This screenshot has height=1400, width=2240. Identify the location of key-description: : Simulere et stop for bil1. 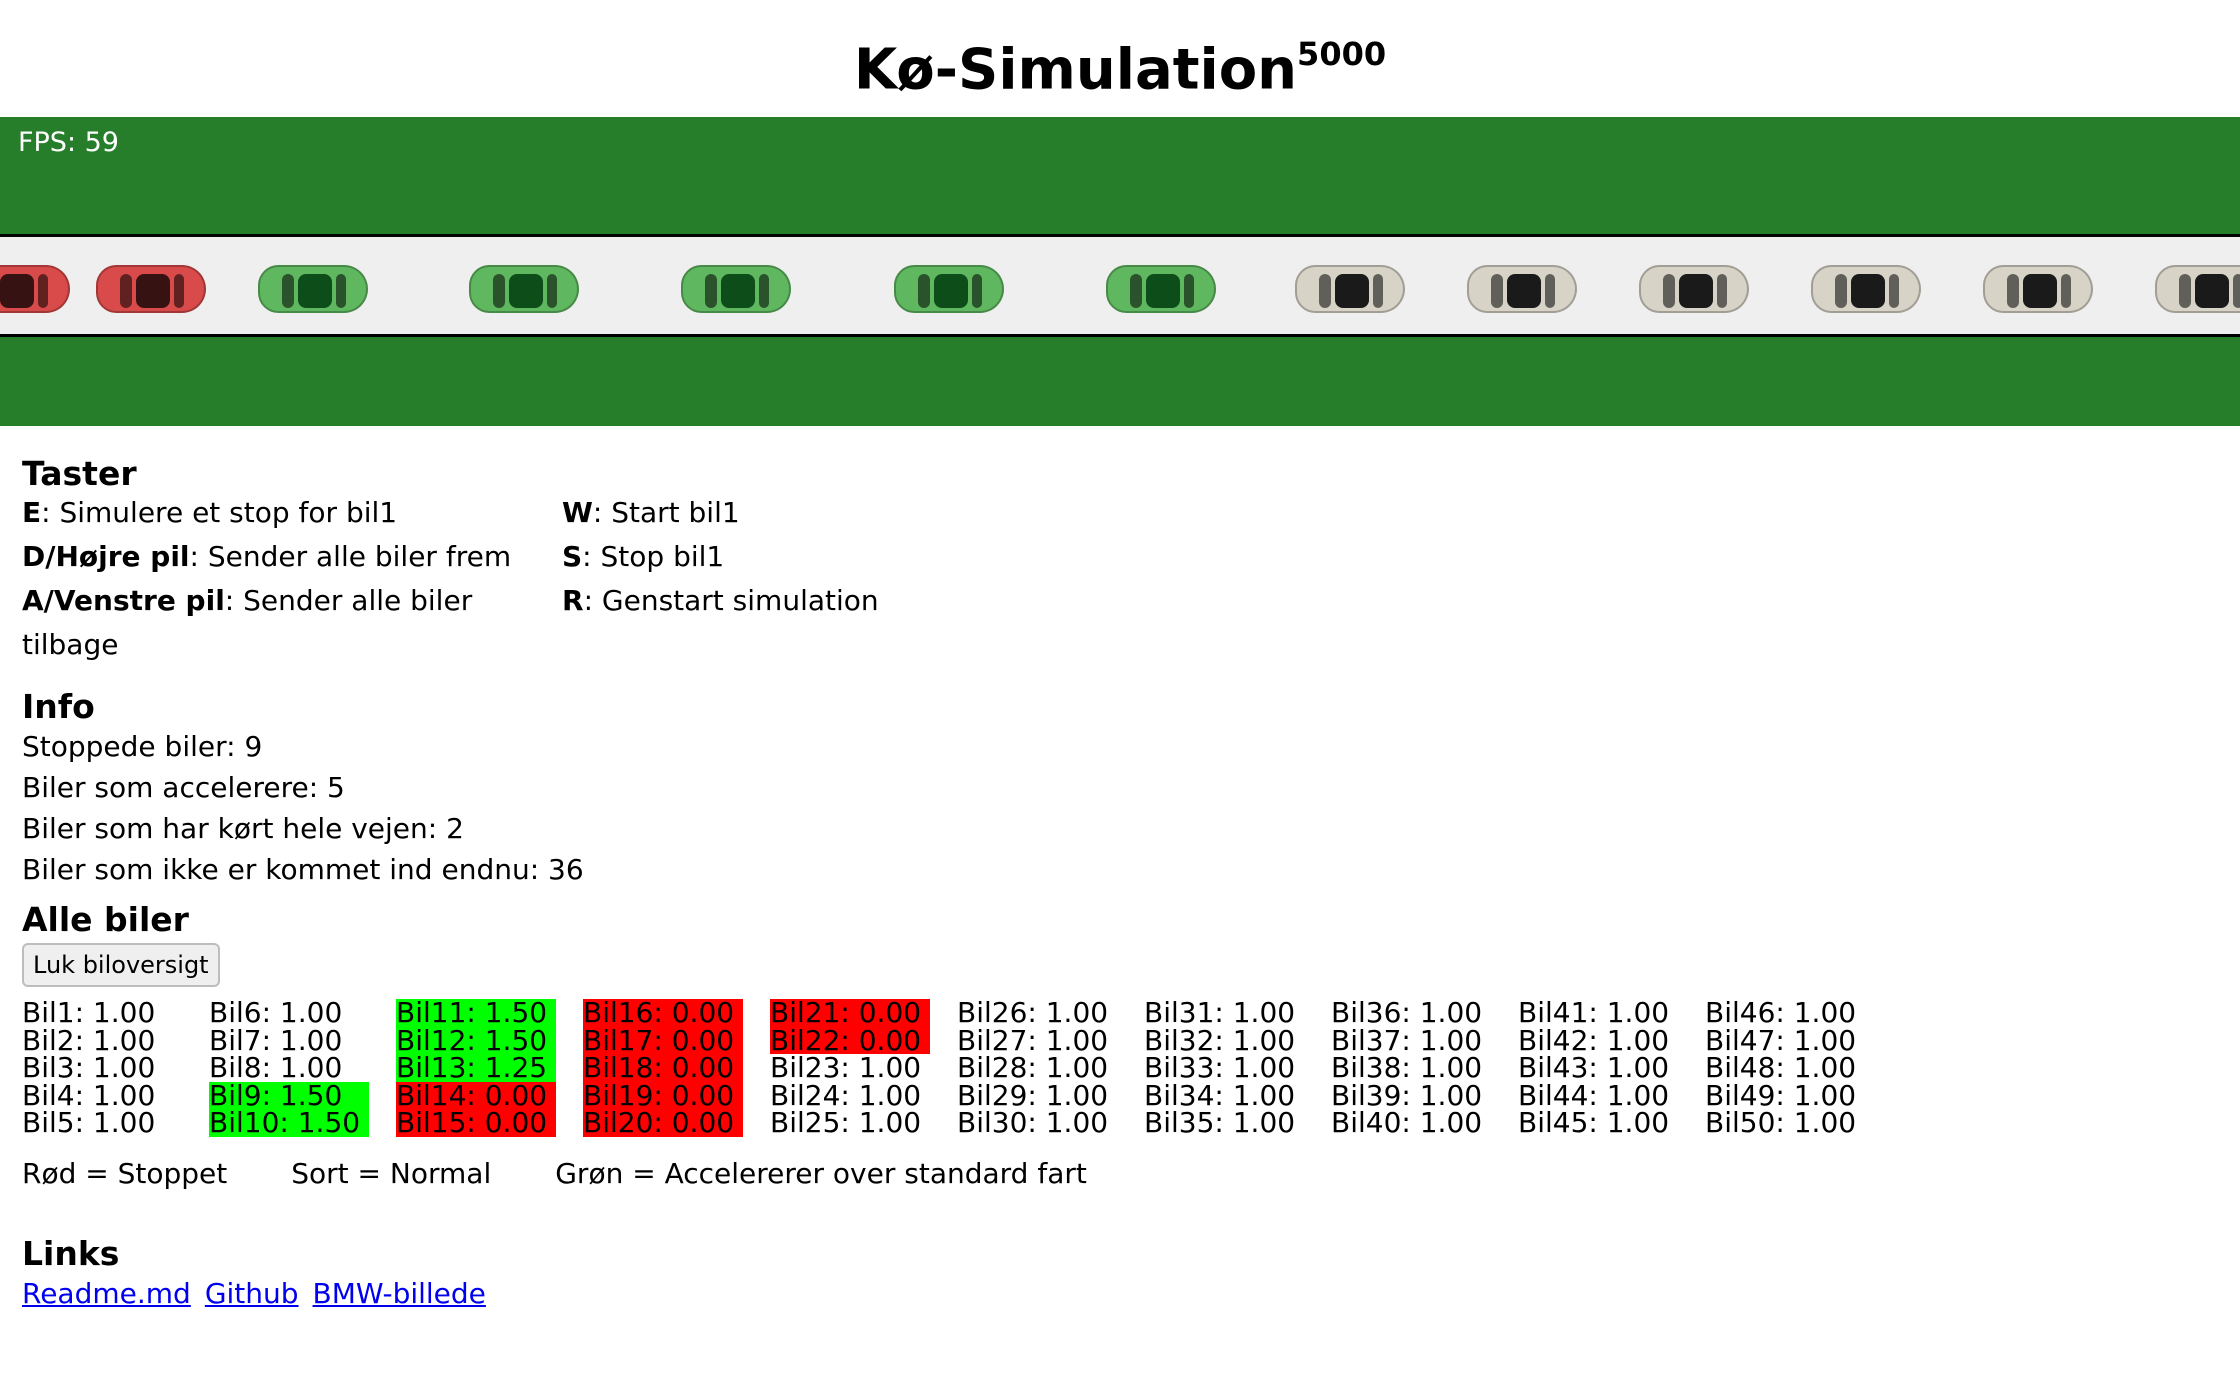
(219, 512).